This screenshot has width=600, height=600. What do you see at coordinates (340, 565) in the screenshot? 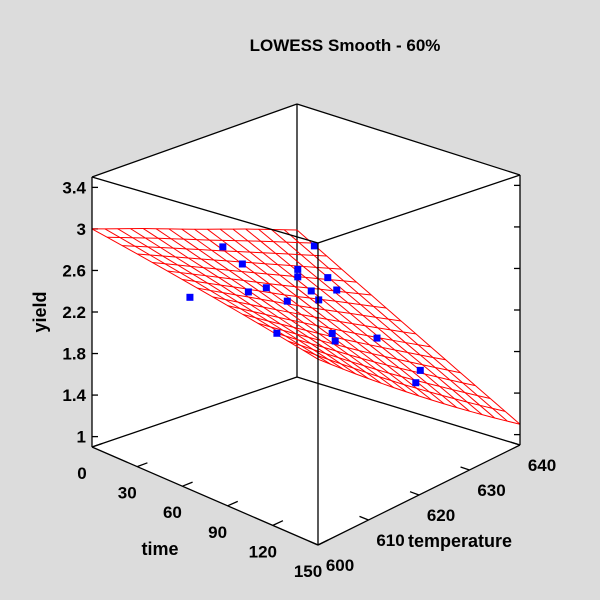
I see `tick-label: 600` at bounding box center [340, 565].